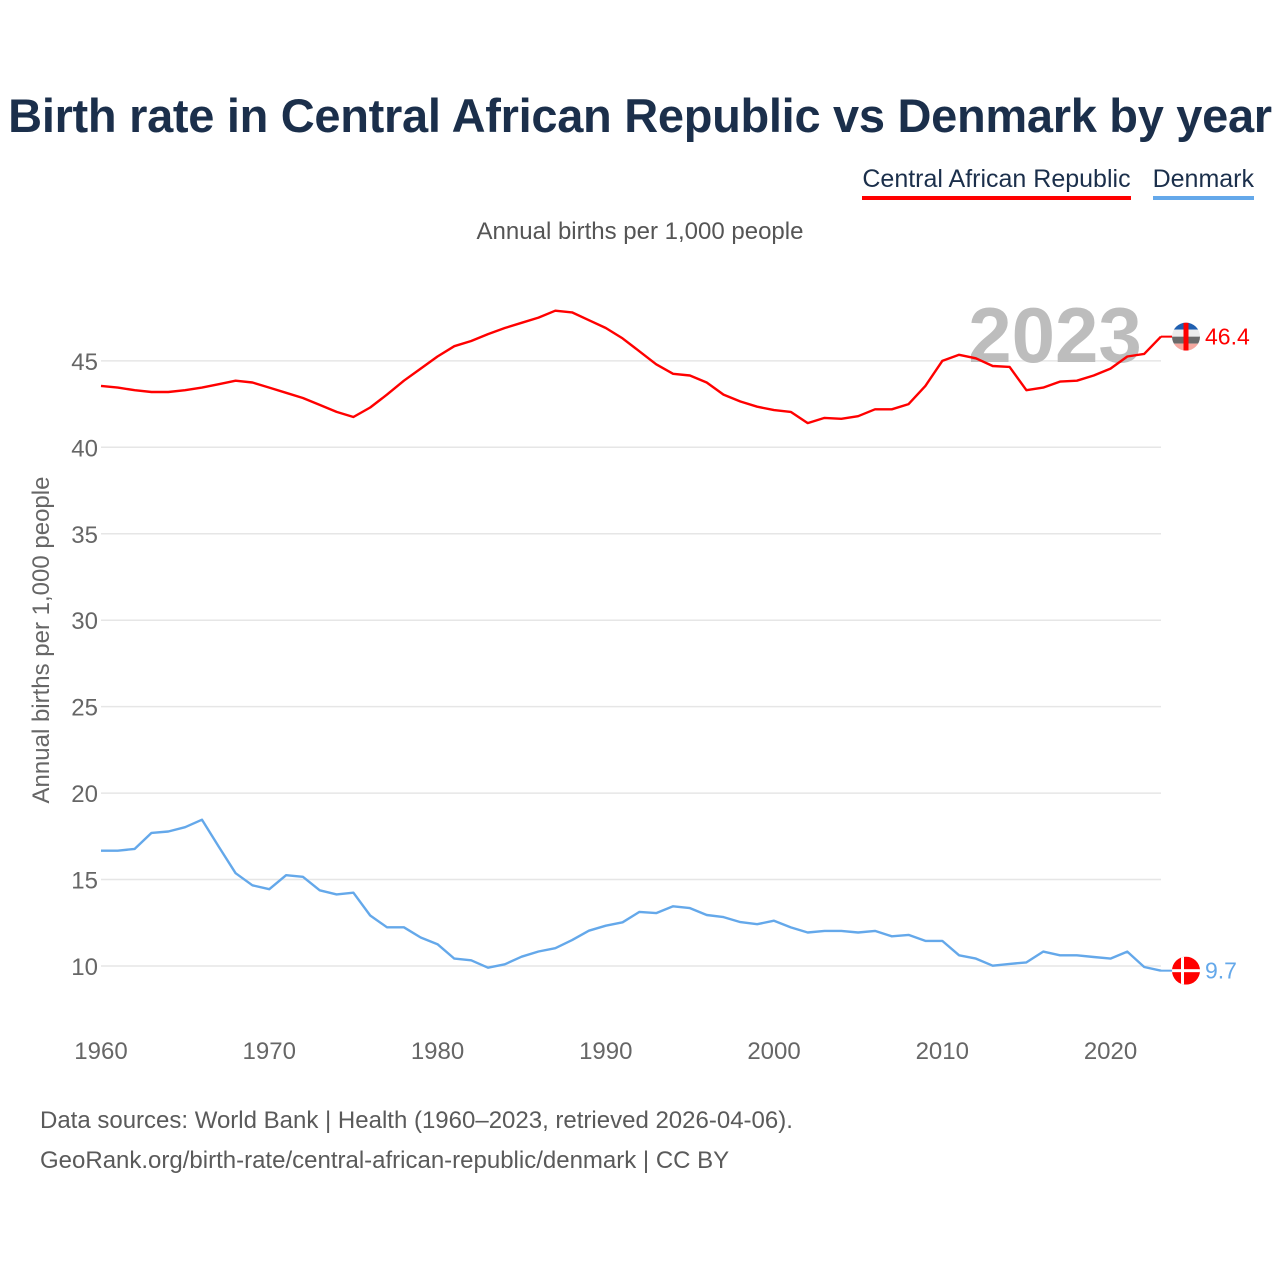 This screenshot has height=1280, width=1280. I want to click on flag-icon-central-african-republic, so click(1186, 336).